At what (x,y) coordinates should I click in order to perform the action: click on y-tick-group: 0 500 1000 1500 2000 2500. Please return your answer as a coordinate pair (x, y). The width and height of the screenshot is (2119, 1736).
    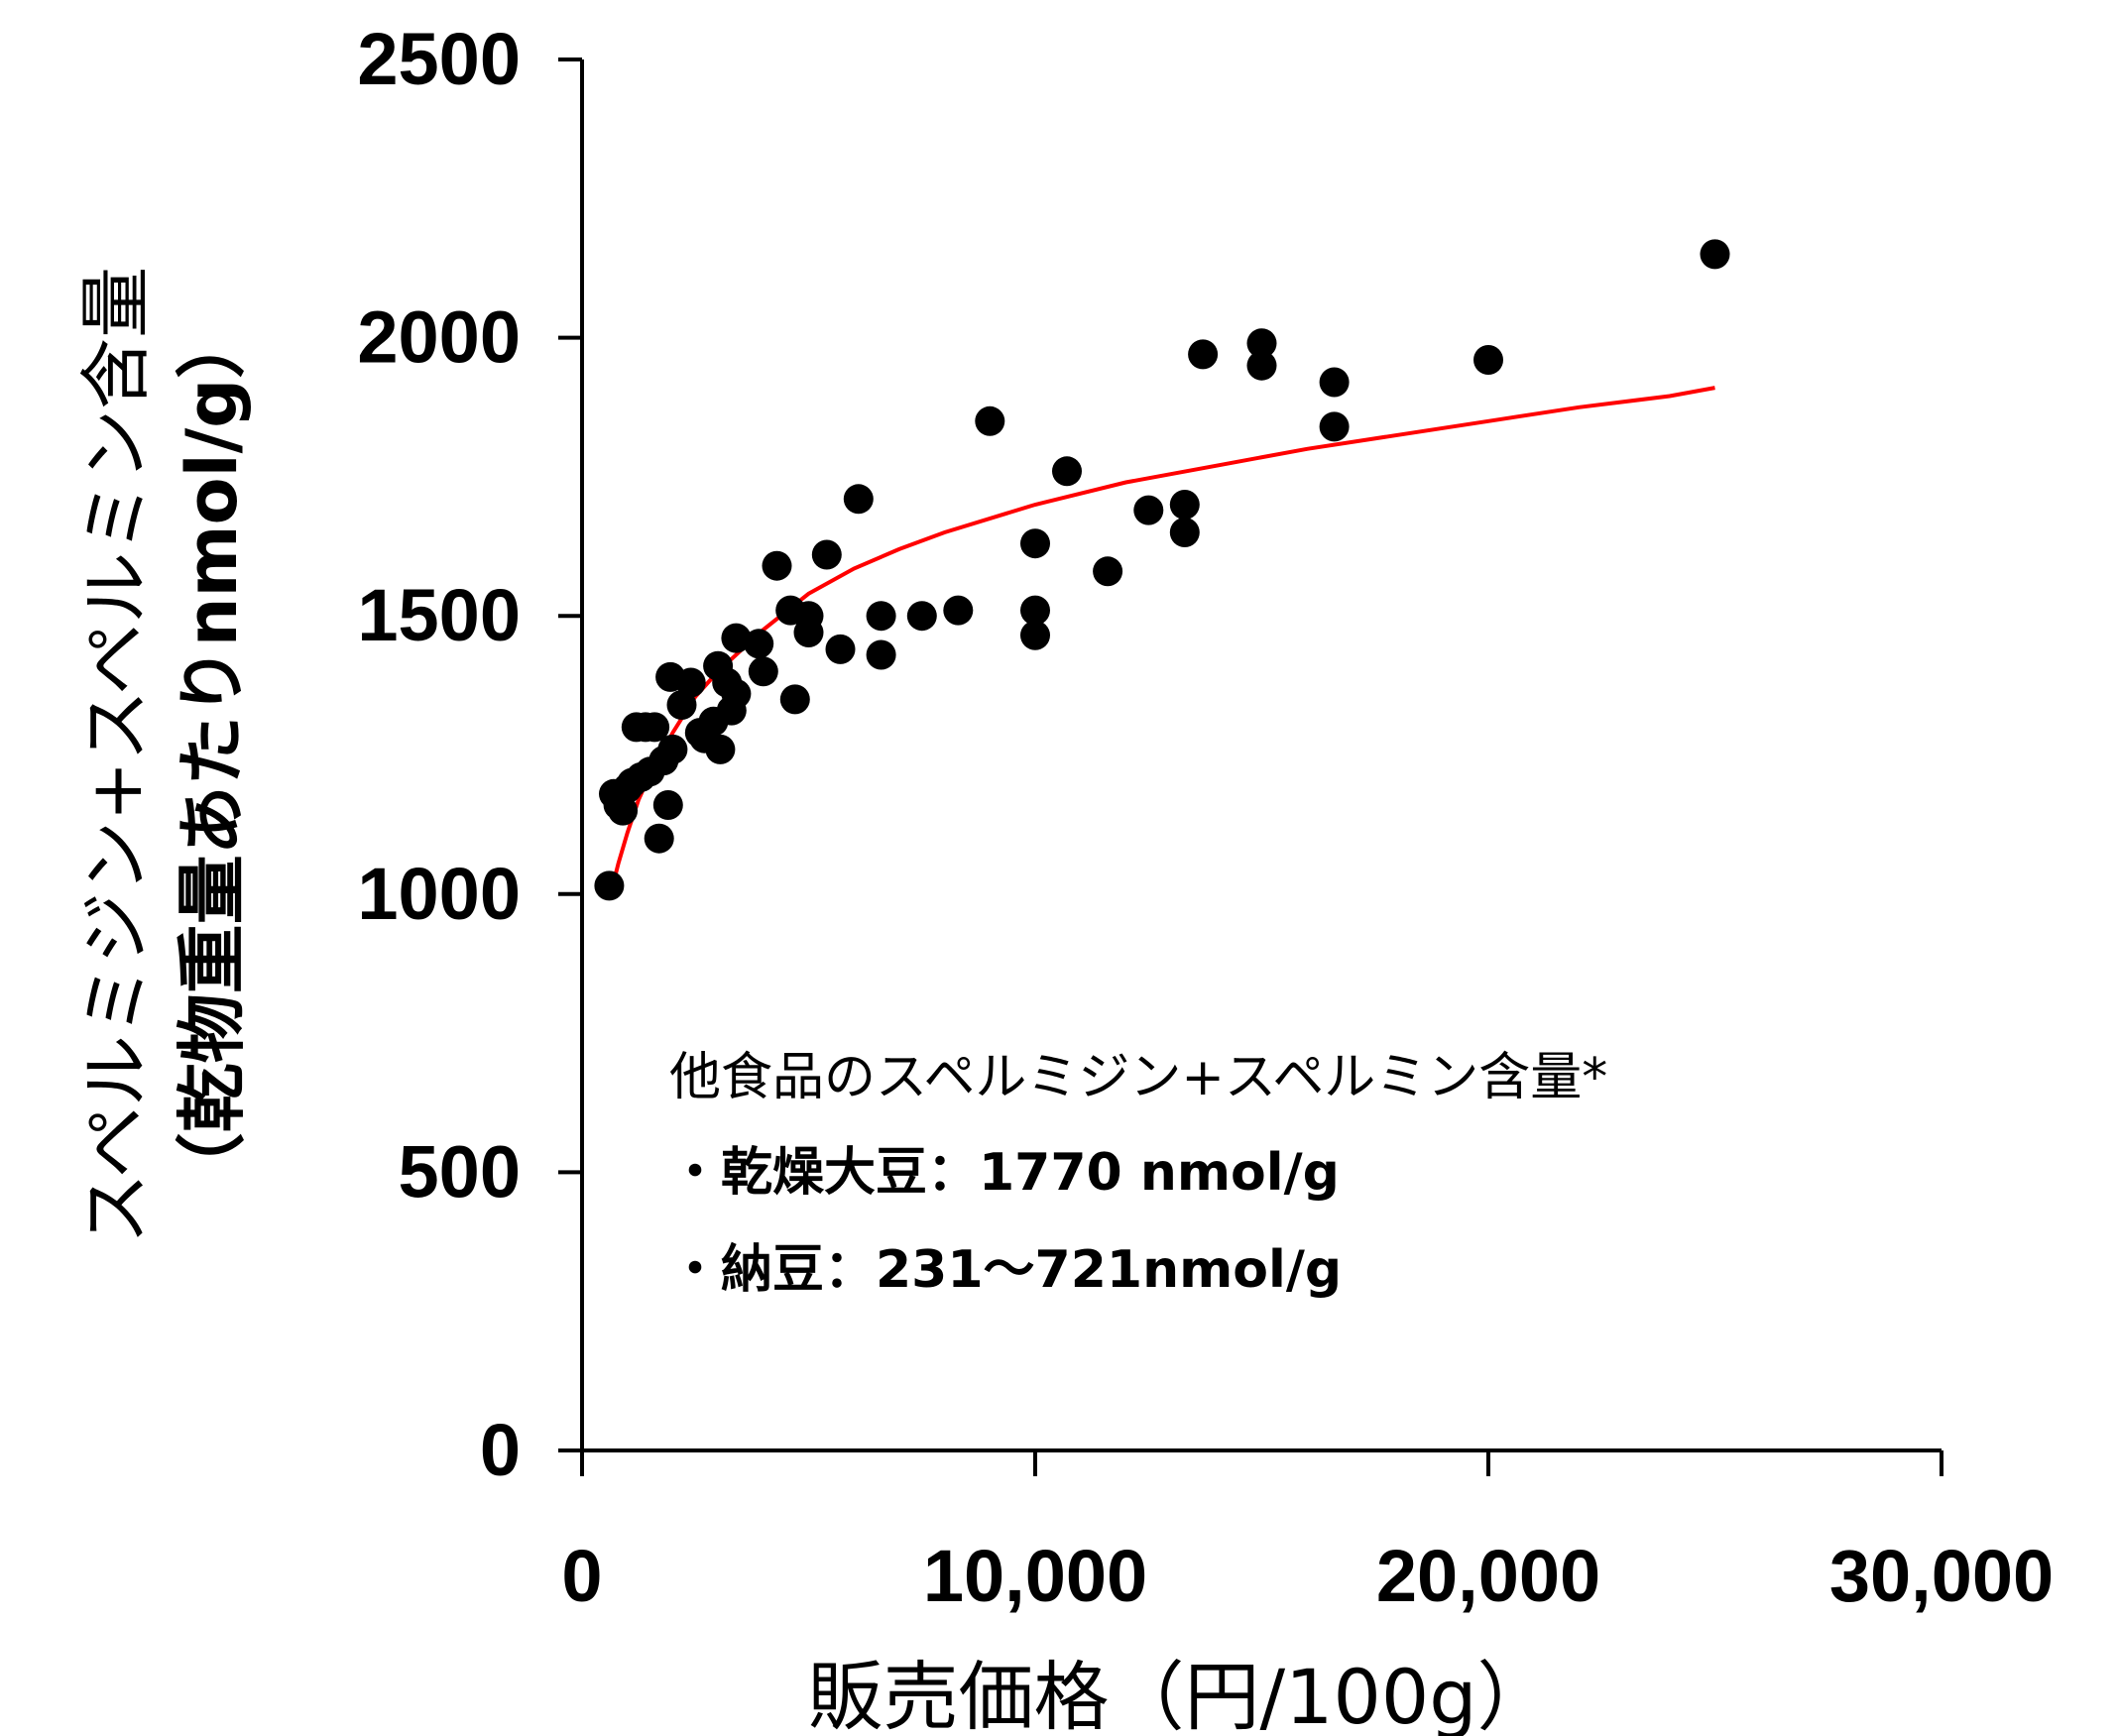
    Looking at the image, I should click on (470, 754).